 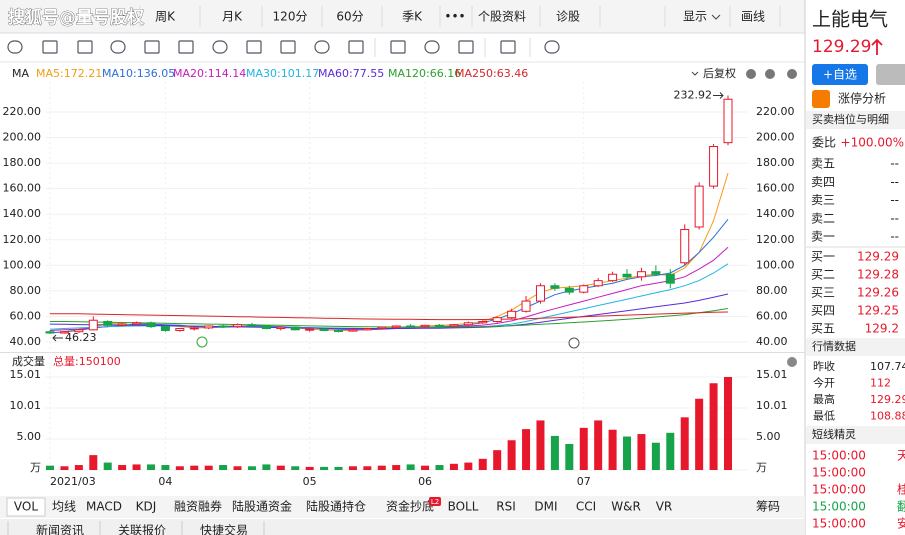 What do you see at coordinates (142, 529) in the screenshot?
I see `bottom-tab: 关联报价` at bounding box center [142, 529].